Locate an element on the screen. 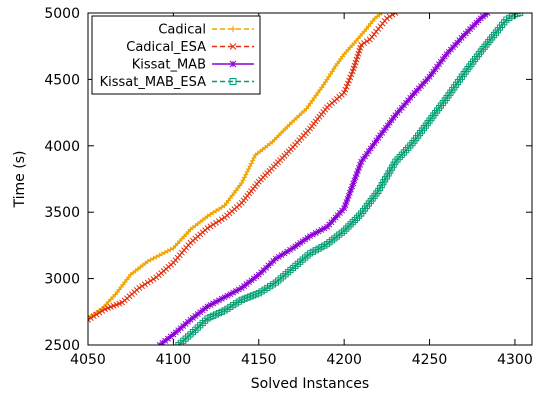 Image resolution: width=544 pixels, height=400 pixels. y-tick-label: 5000 is located at coordinates (62, 14).